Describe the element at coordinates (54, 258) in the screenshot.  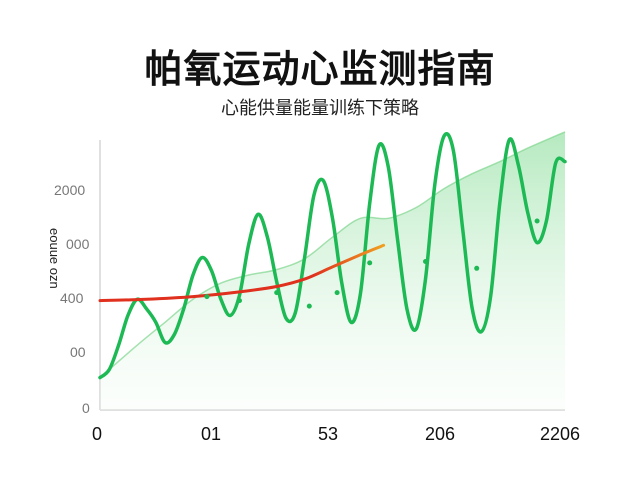
I see `y-axis-label: eouue ozn` at that location.